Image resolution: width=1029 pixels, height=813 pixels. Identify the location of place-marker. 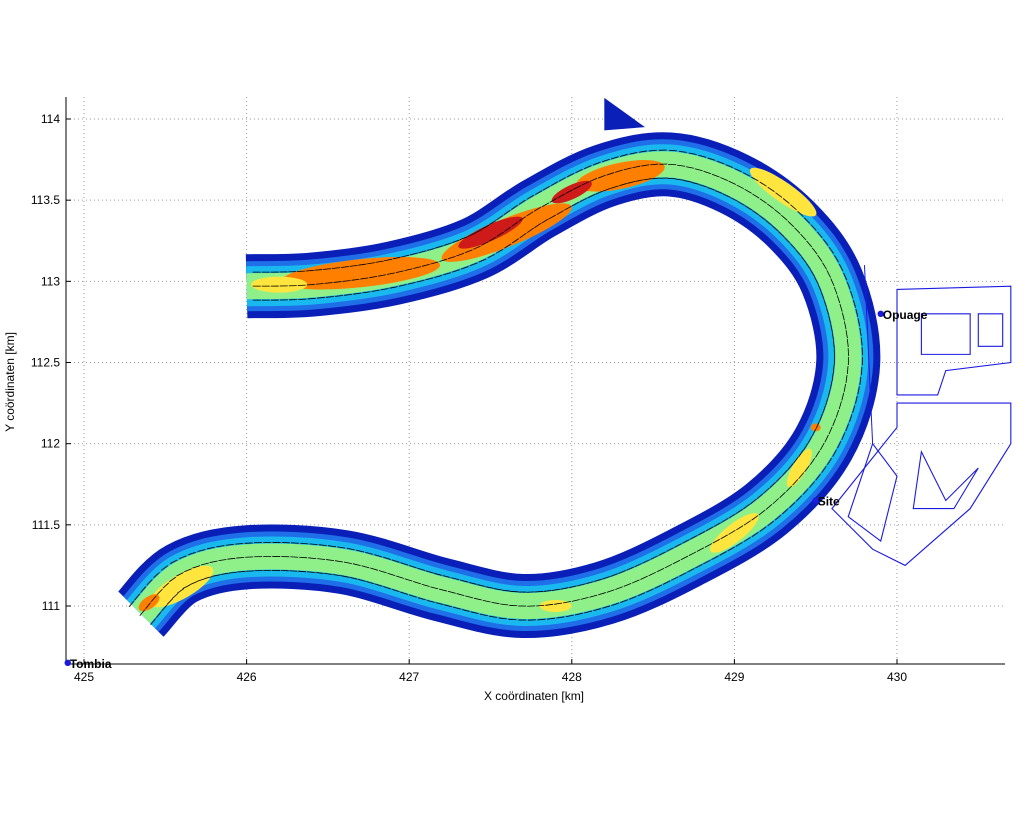
(67, 663).